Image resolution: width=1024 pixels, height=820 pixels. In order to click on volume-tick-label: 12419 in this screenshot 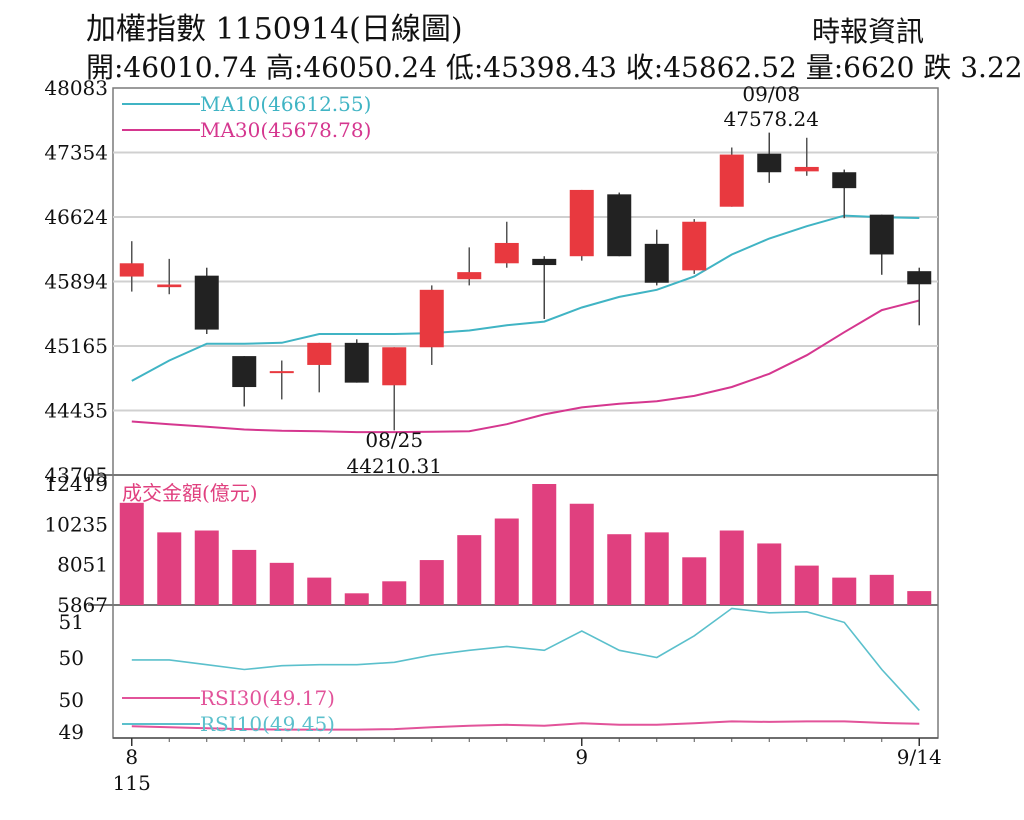, I will do `click(76, 484)`.